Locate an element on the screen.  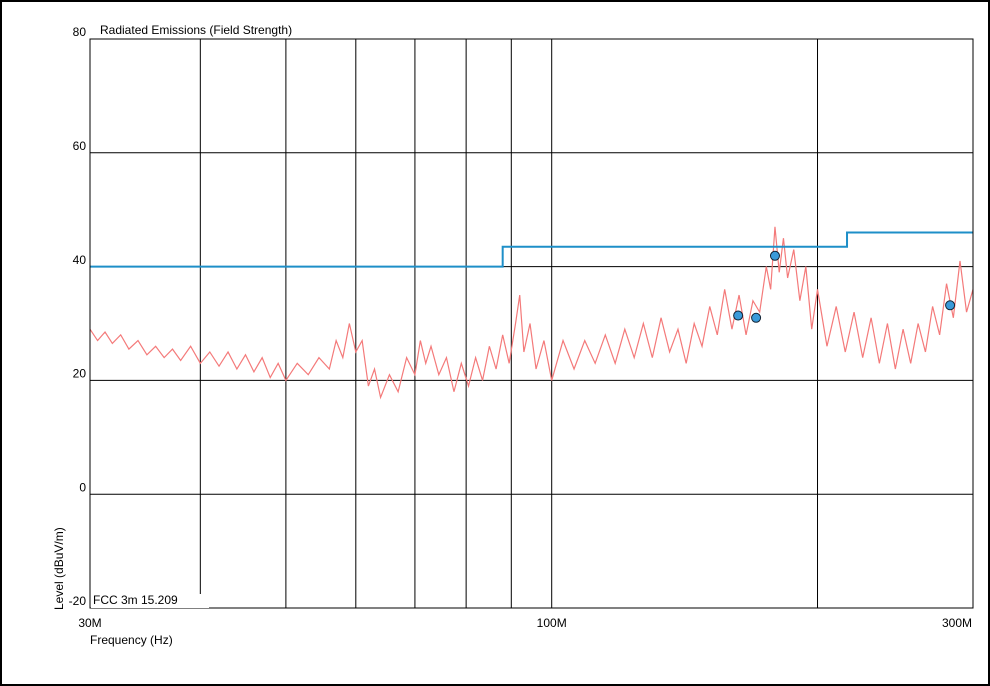
chart-title: Radiated Emissions (Field Strength) is located at coordinates (196, 30).